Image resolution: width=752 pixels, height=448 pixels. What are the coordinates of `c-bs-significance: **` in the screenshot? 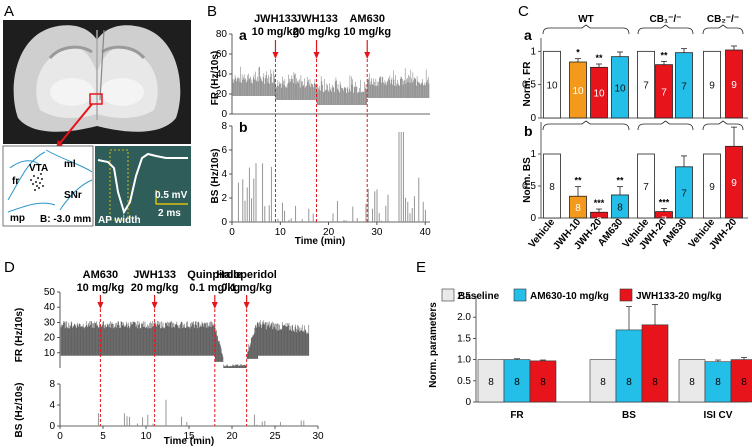 It's located at (578, 181).